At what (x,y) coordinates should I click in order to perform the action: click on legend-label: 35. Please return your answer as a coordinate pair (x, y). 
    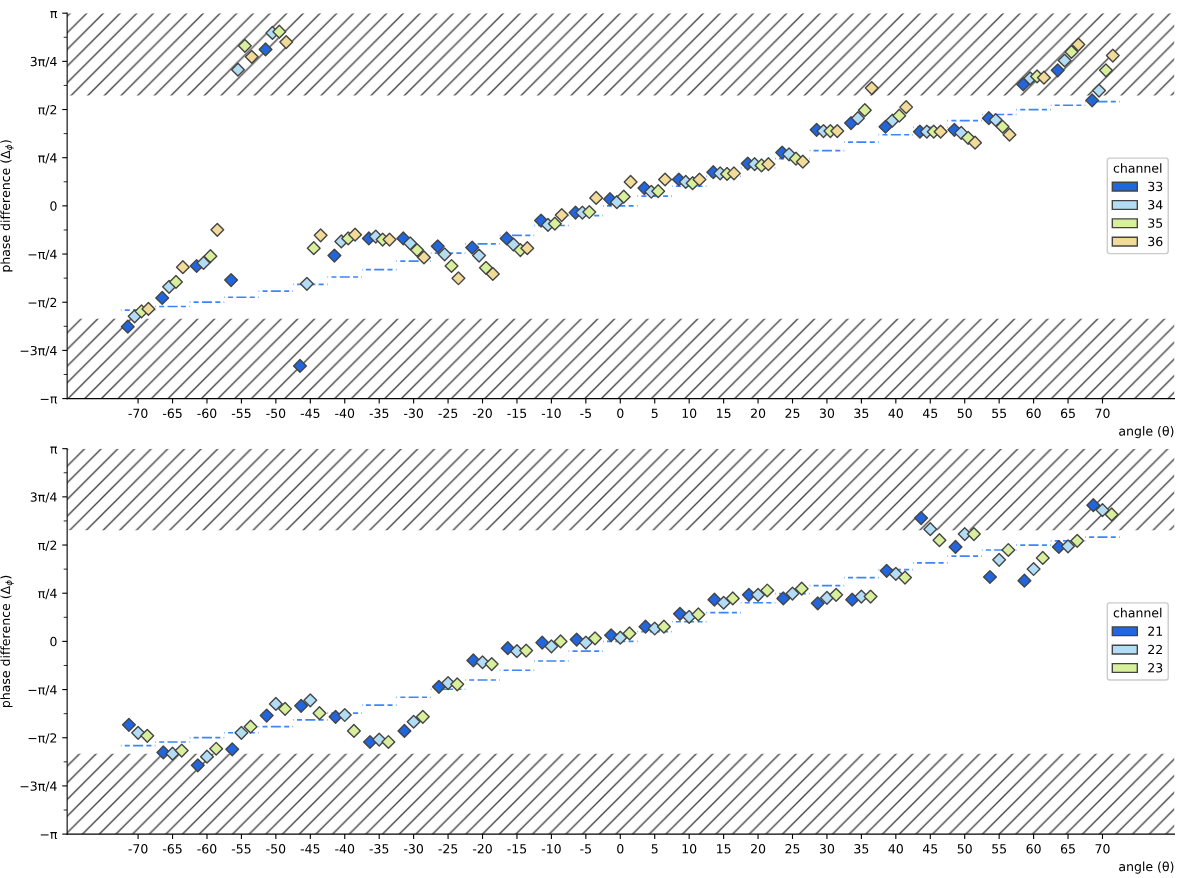
    Looking at the image, I should click on (1155, 223).